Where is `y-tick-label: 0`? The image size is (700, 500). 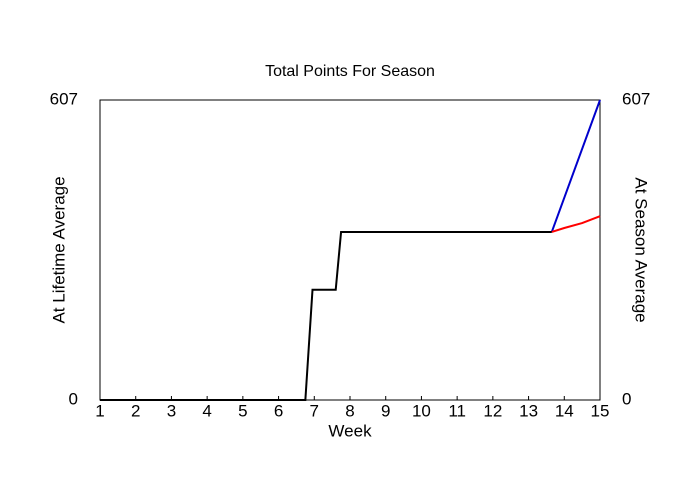 y-tick-label: 0 is located at coordinates (73, 398).